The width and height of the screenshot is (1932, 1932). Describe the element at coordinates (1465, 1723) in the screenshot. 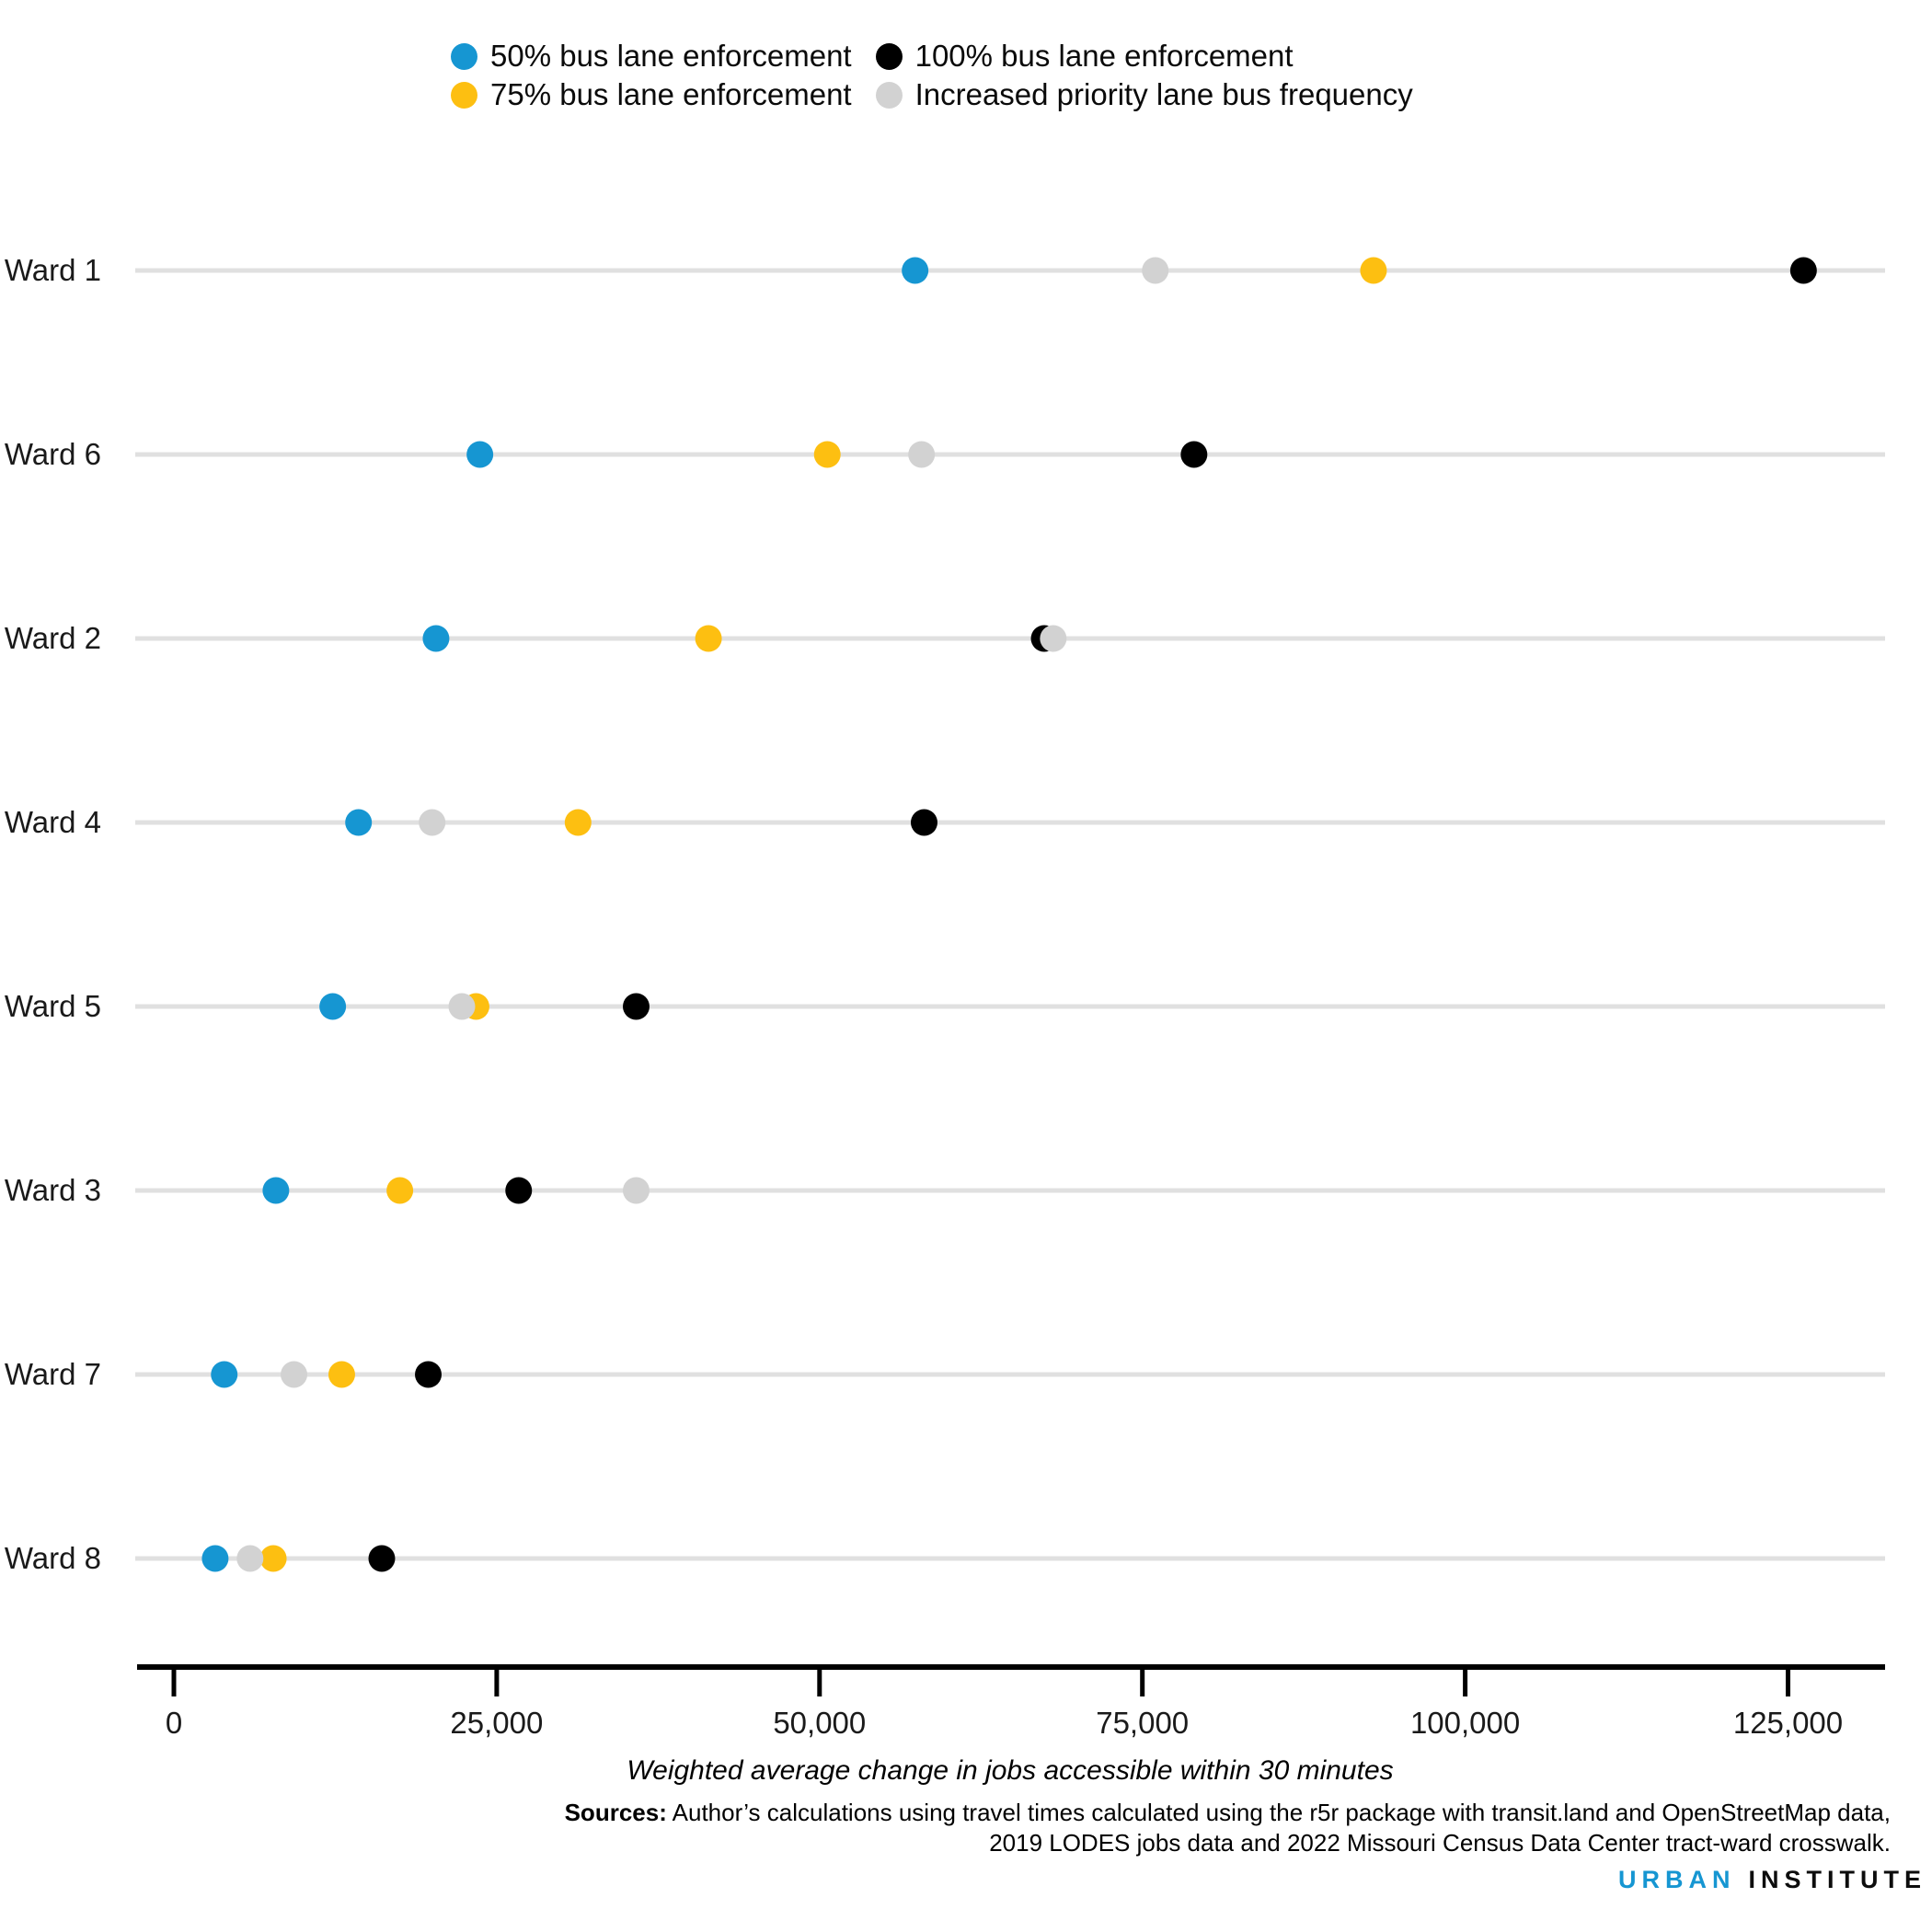

I see `x-tick-label: 100,000` at that location.